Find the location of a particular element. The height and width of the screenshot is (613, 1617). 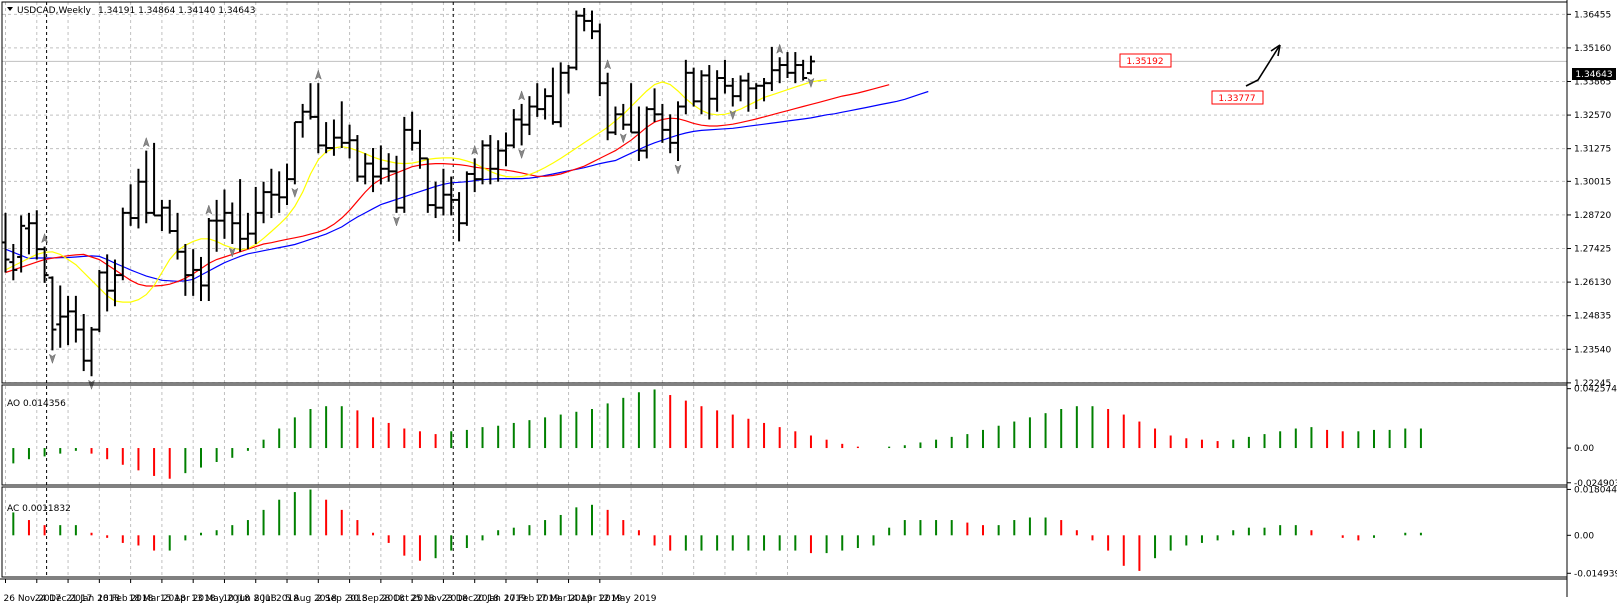

time-tick-label: 25 Nov 2018 is located at coordinates (439, 599).